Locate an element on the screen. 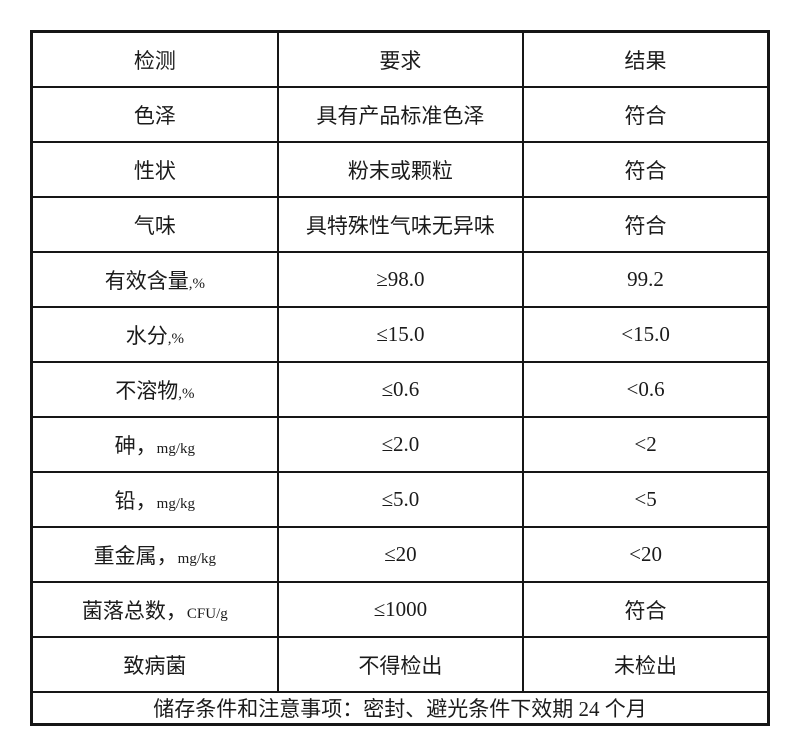 The width and height of the screenshot is (800, 750). result-cell: 99.2 is located at coordinates (646, 279).